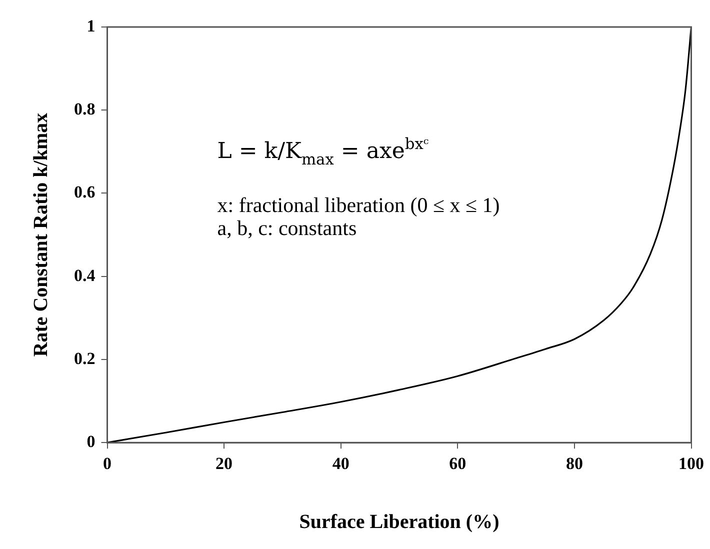 The width and height of the screenshot is (710, 549). Describe the element at coordinates (399, 522) in the screenshot. I see `x-axis-title: Surface Liberation (%)` at that location.